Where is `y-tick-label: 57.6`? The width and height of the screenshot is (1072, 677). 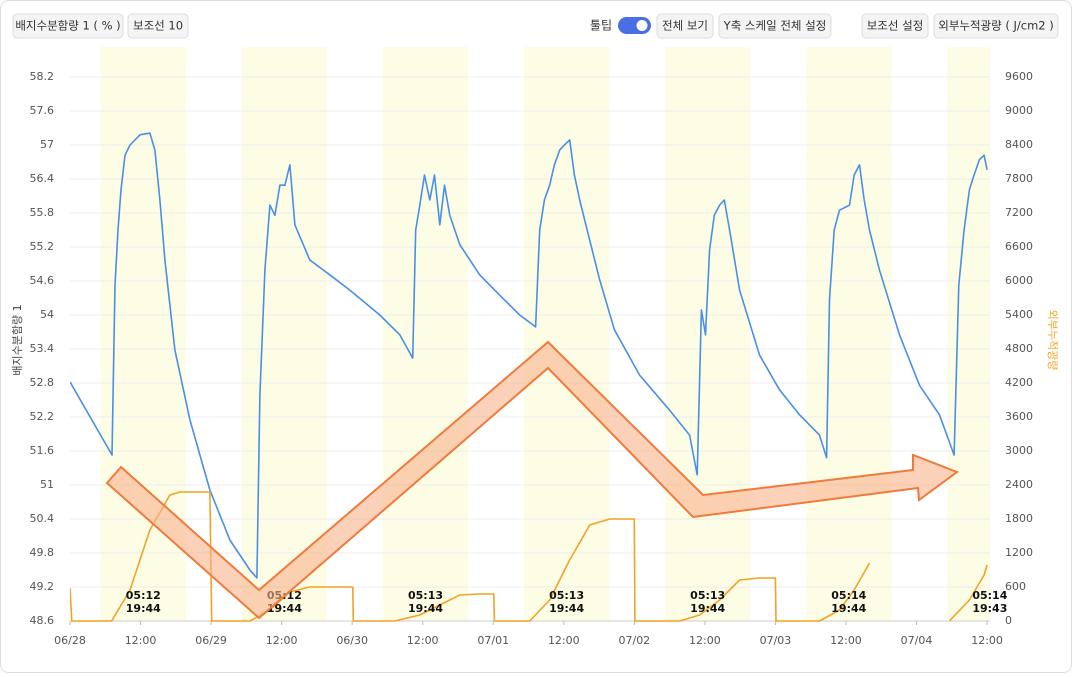 y-tick-label: 57.6 is located at coordinates (42, 110).